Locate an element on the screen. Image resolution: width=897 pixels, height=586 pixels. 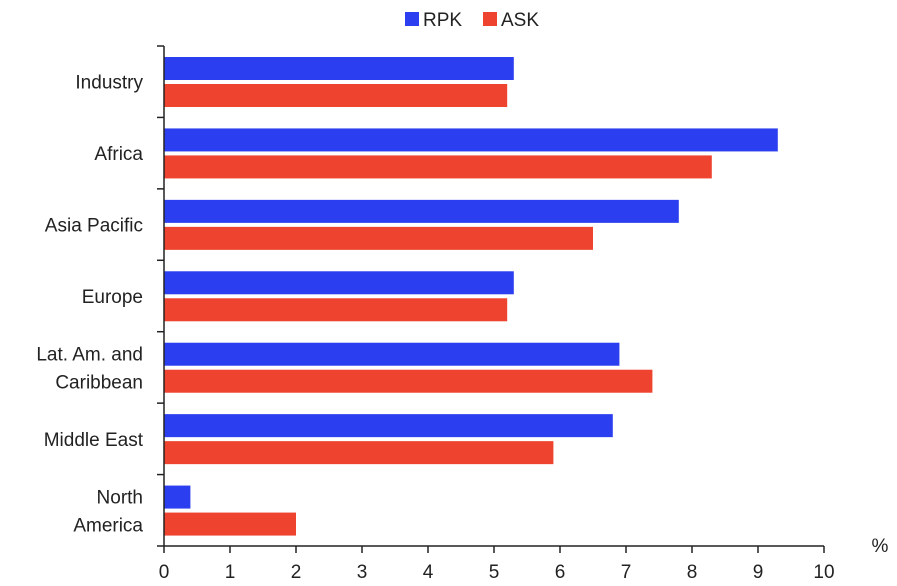
x-tick-label-8: 8 is located at coordinates (692, 572).